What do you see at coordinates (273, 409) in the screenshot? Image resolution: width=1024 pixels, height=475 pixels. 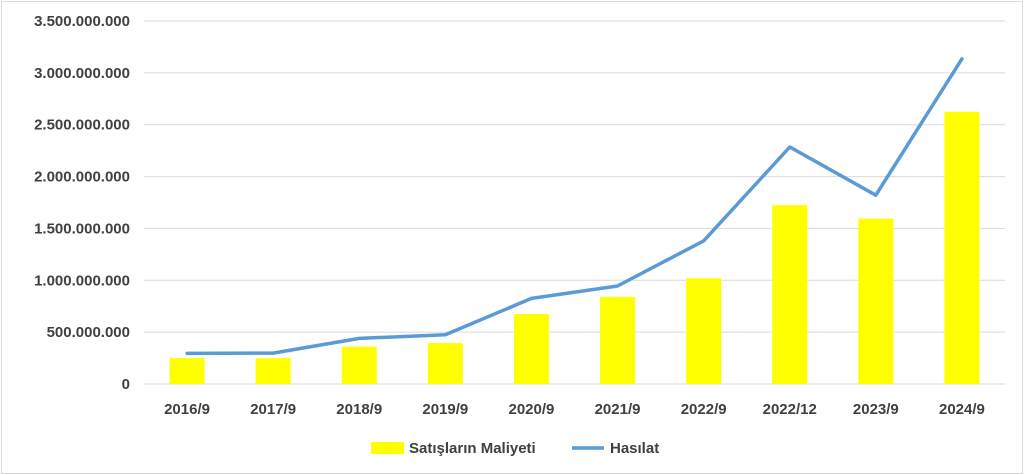 I see `x-tick-label: 2017/9` at bounding box center [273, 409].